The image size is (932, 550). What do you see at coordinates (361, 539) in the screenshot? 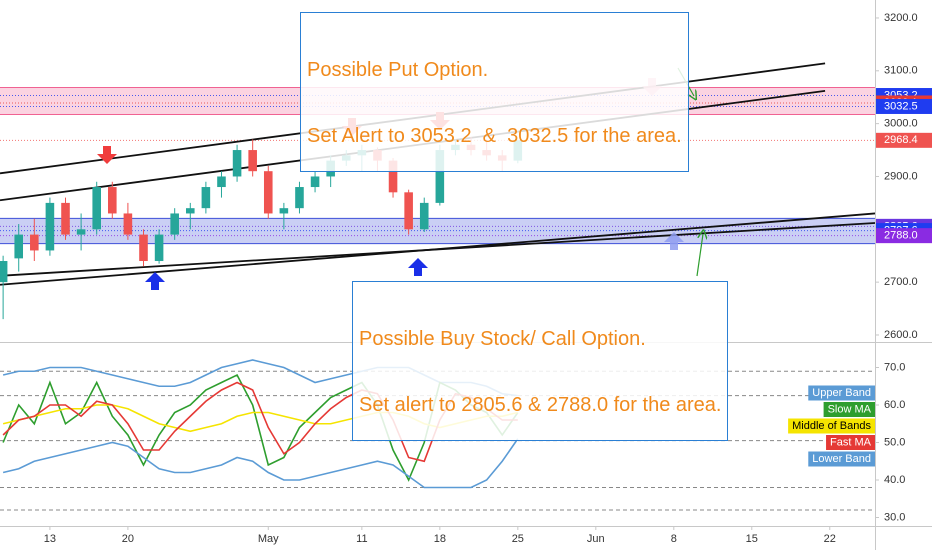
I see `x-tick-label: 11` at bounding box center [361, 539].